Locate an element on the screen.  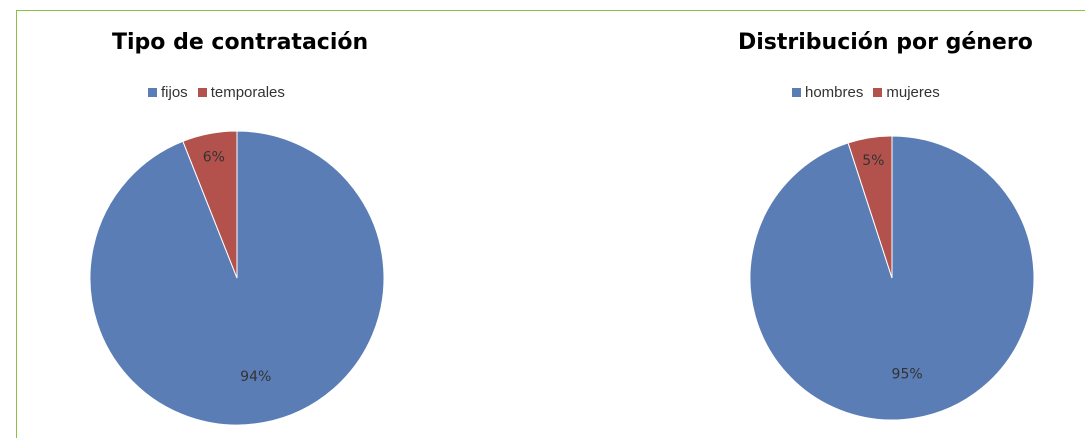
legend-item-fijos: fijos is located at coordinates (168, 92).